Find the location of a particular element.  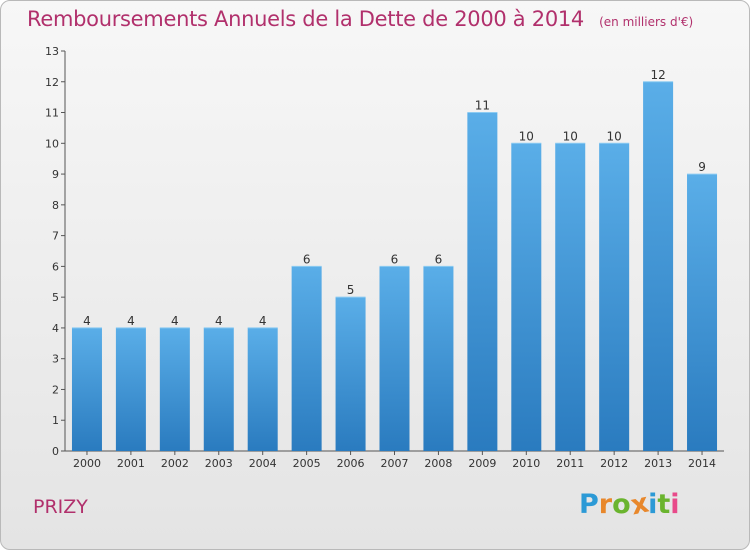

x-tick-label: 2003 is located at coordinates (219, 463).